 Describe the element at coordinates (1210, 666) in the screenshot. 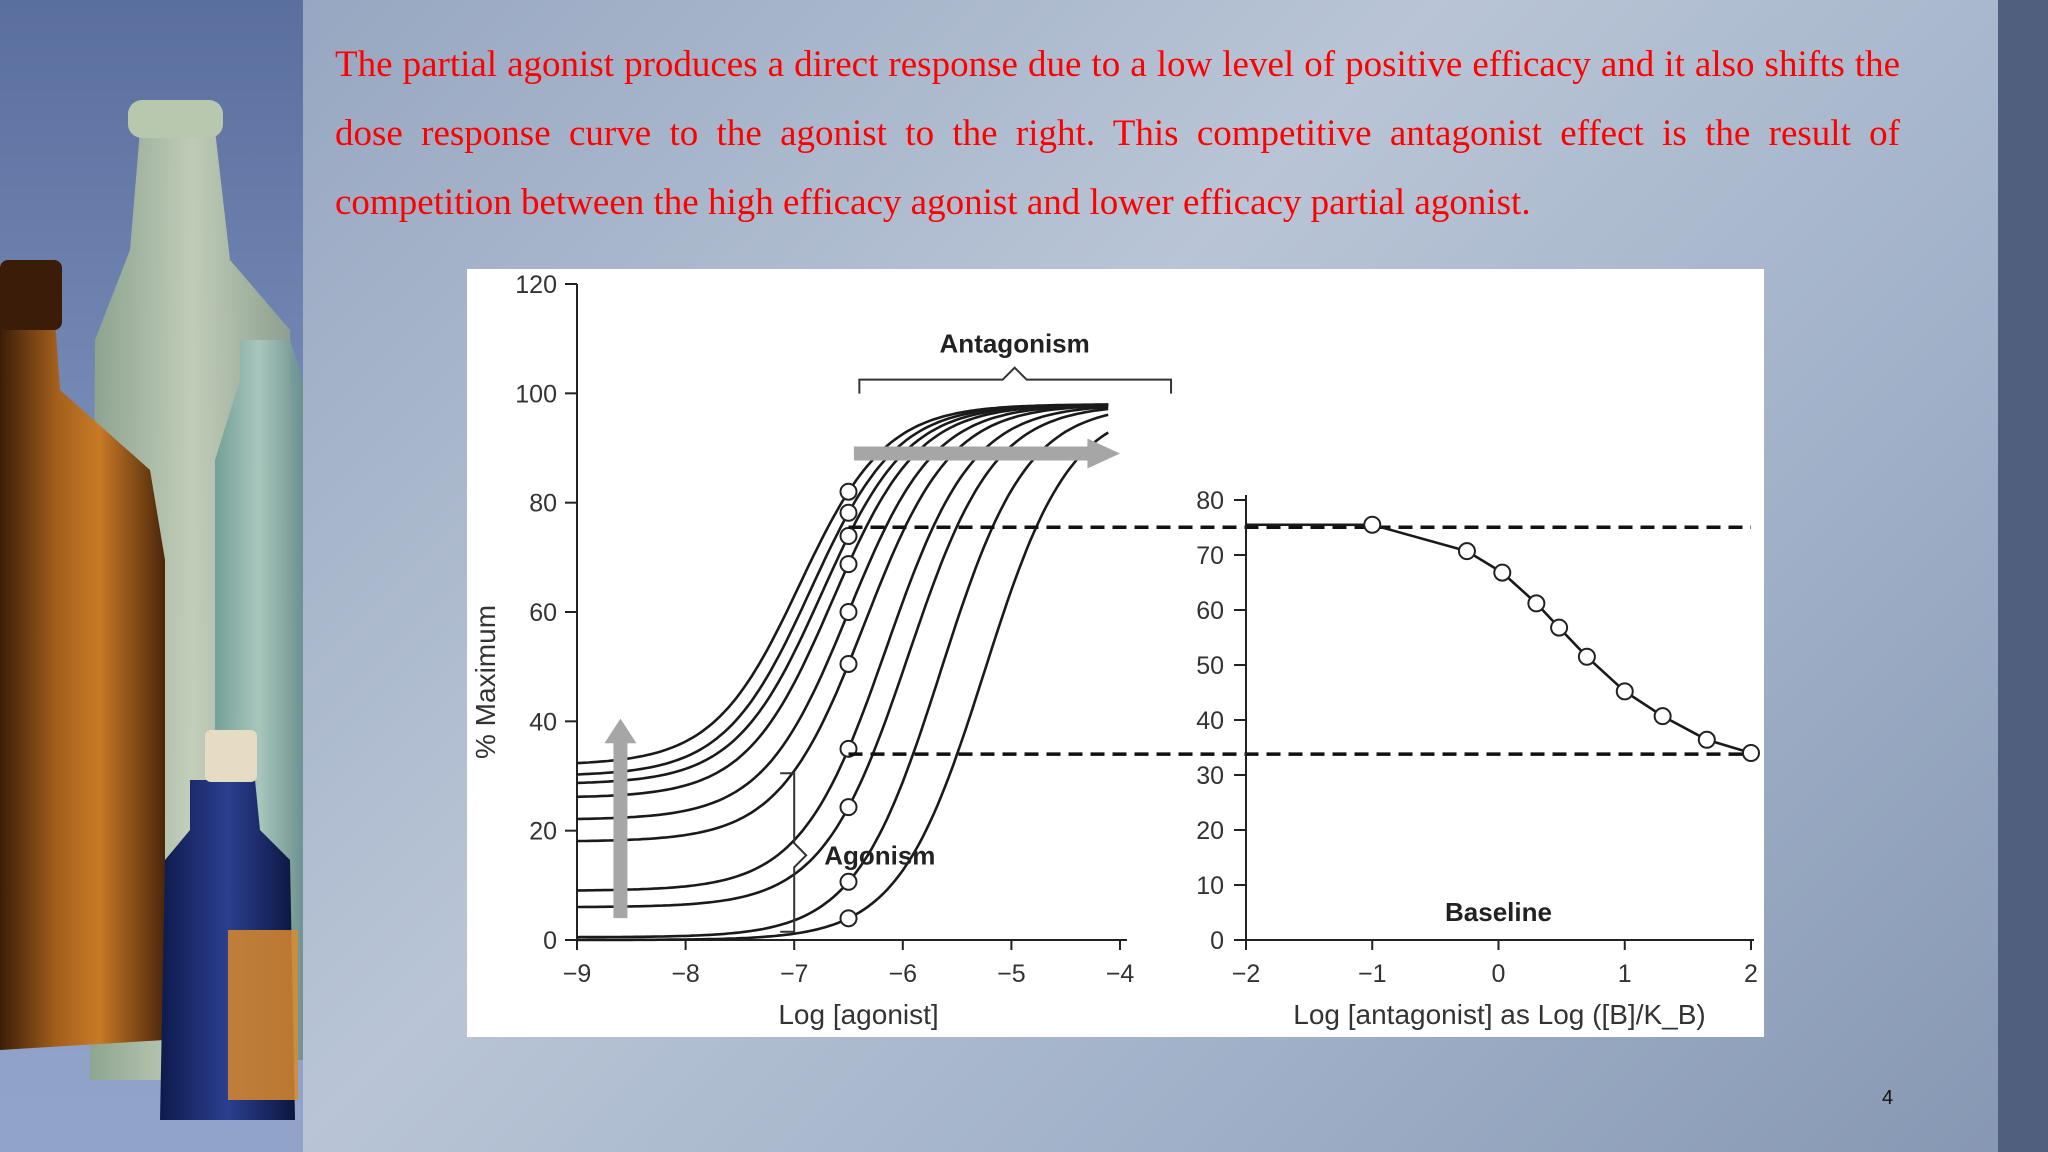

I see `y-tick-label: 50` at that location.